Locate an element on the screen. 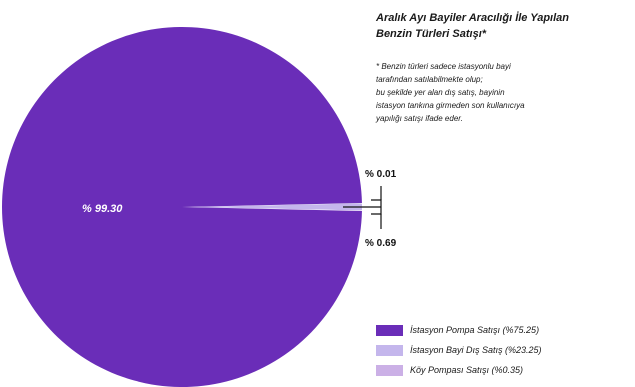 This screenshot has width=635, height=387. legend-label: İstasyon Pompa Satışı (%75.25) is located at coordinates (475, 330).